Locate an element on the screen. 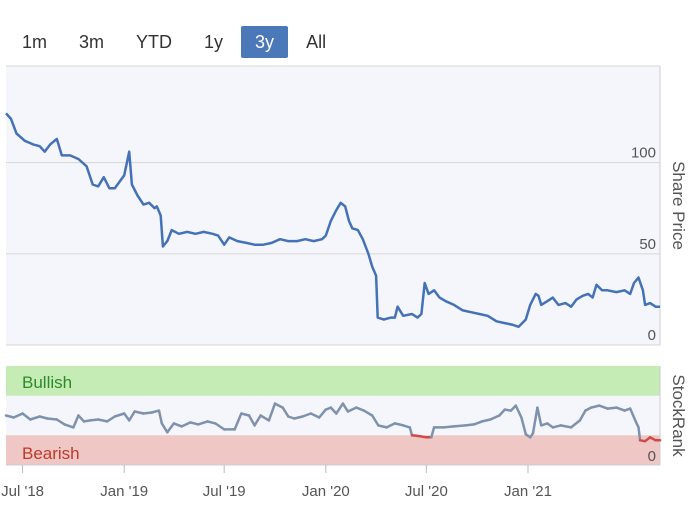  range-button-ytd: YTD is located at coordinates (154, 42).